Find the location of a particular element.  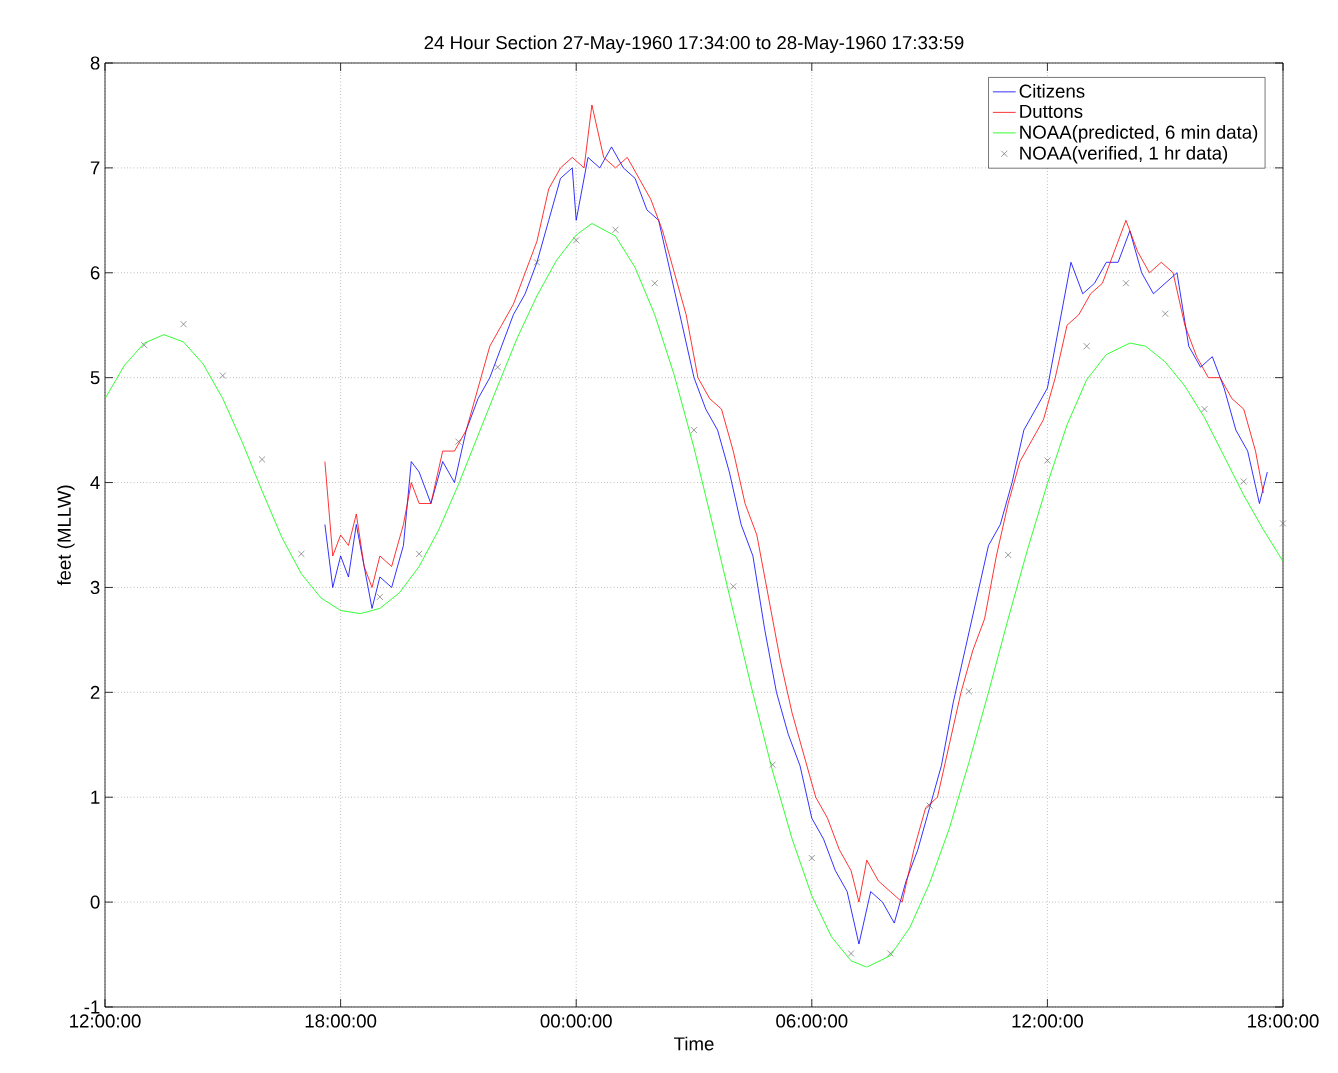

y-tick-label: 7 is located at coordinates (95, 168).